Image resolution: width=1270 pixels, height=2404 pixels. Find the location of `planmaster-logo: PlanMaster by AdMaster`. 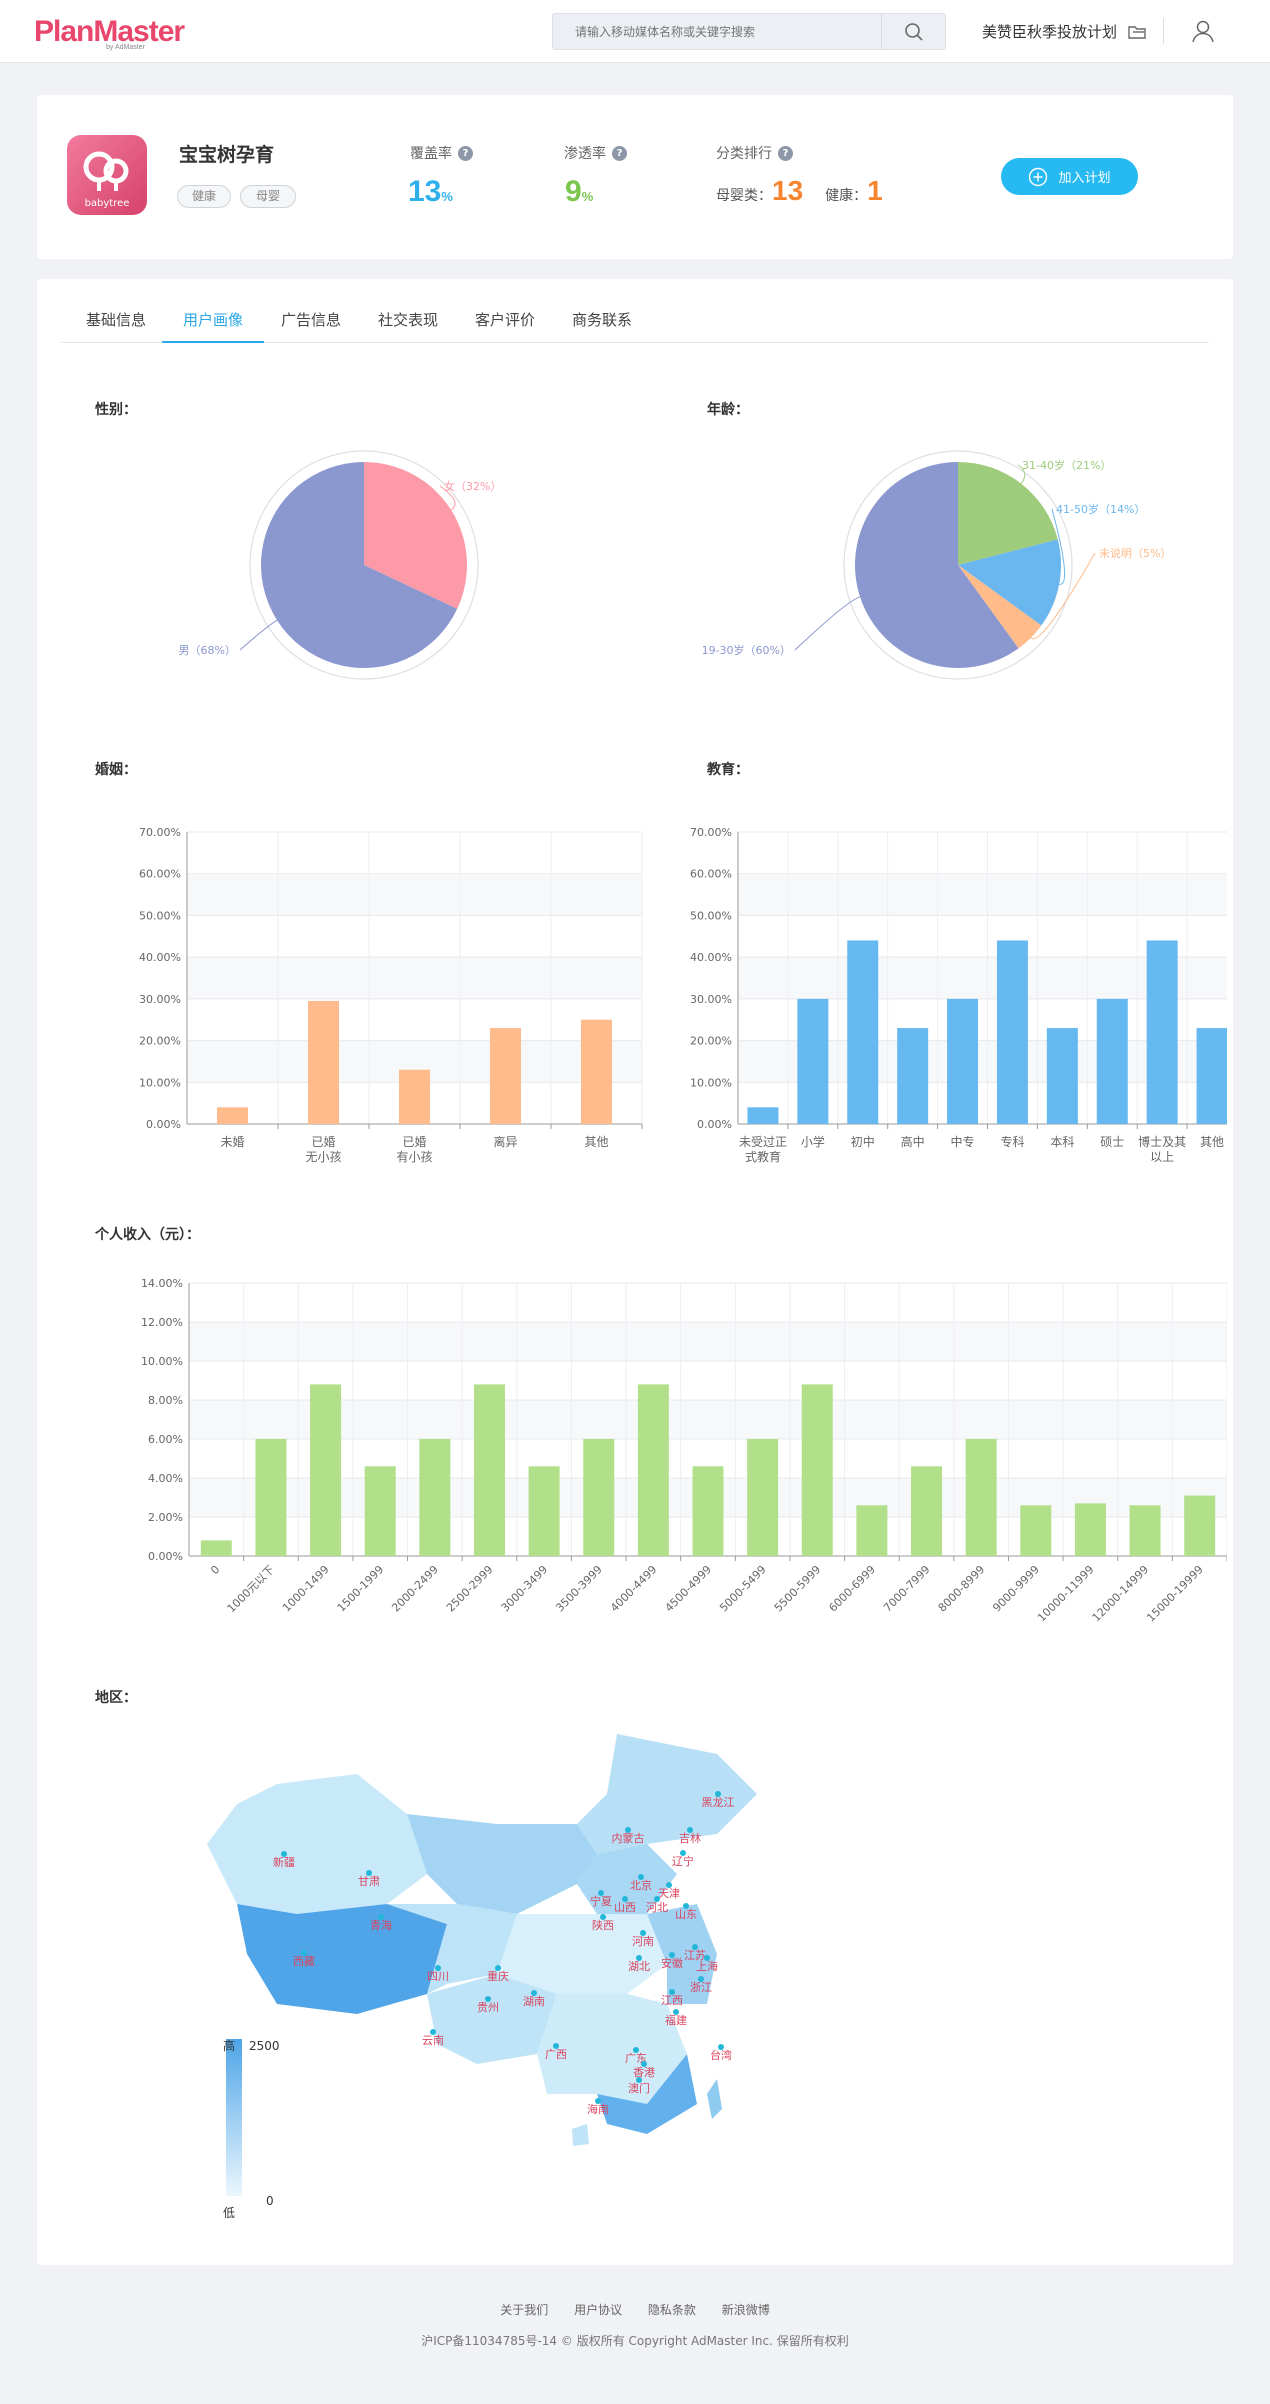

planmaster-logo: PlanMaster by AdMaster is located at coordinates (109, 32).